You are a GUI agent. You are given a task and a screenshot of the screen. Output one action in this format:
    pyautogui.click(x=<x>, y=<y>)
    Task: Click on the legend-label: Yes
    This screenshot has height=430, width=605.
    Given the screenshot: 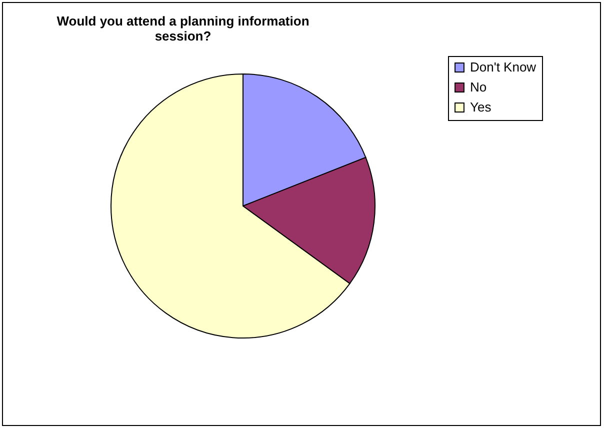 What is the action you would take?
    pyautogui.click(x=481, y=107)
    